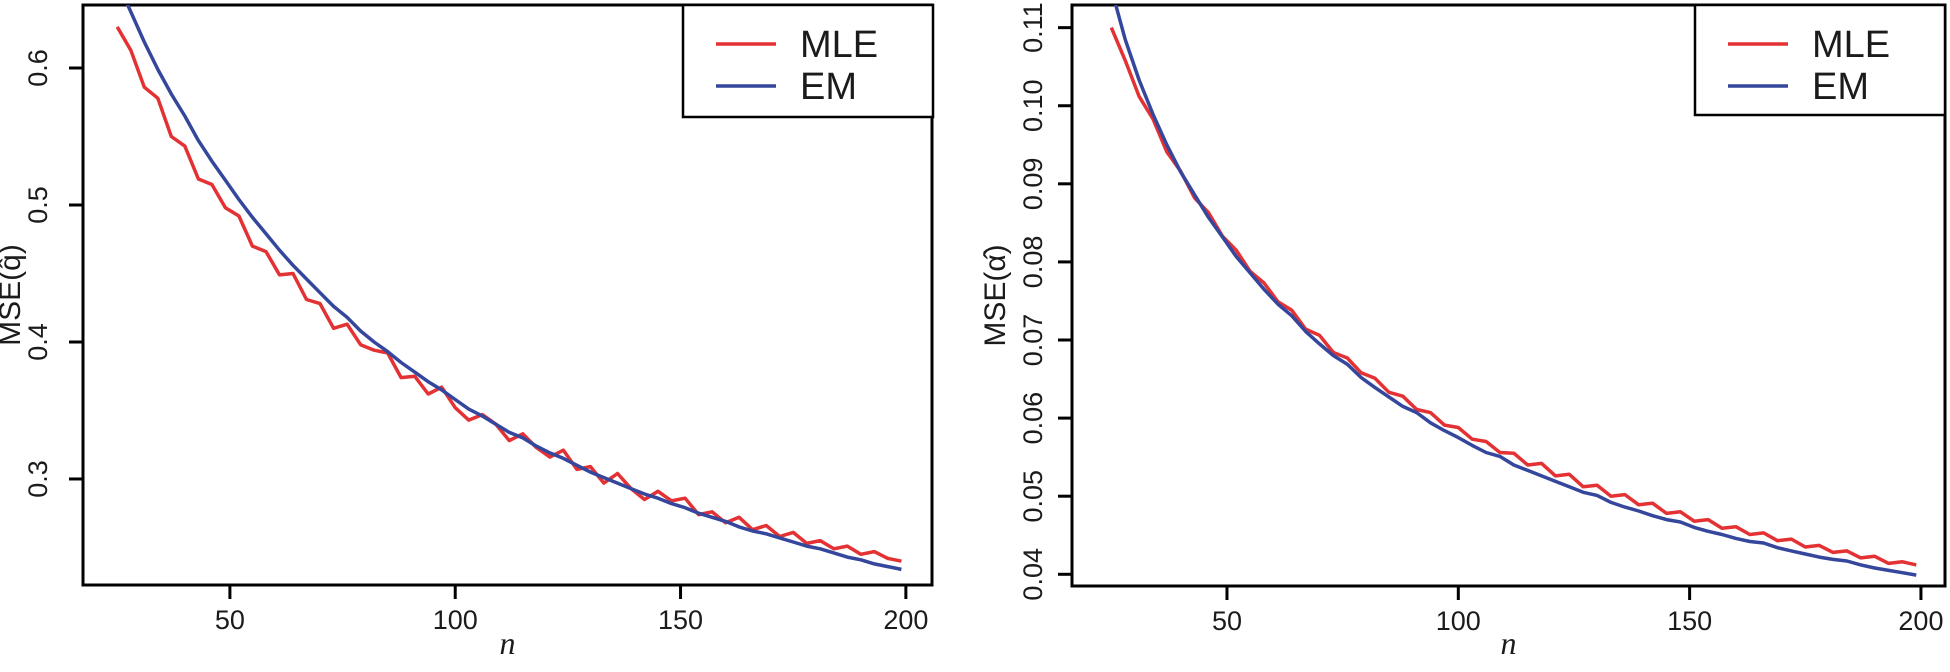 The width and height of the screenshot is (1950, 672). Describe the element at coordinates (995, 295) in the screenshot. I see `y-axis-label: MSE(α̂)` at that location.